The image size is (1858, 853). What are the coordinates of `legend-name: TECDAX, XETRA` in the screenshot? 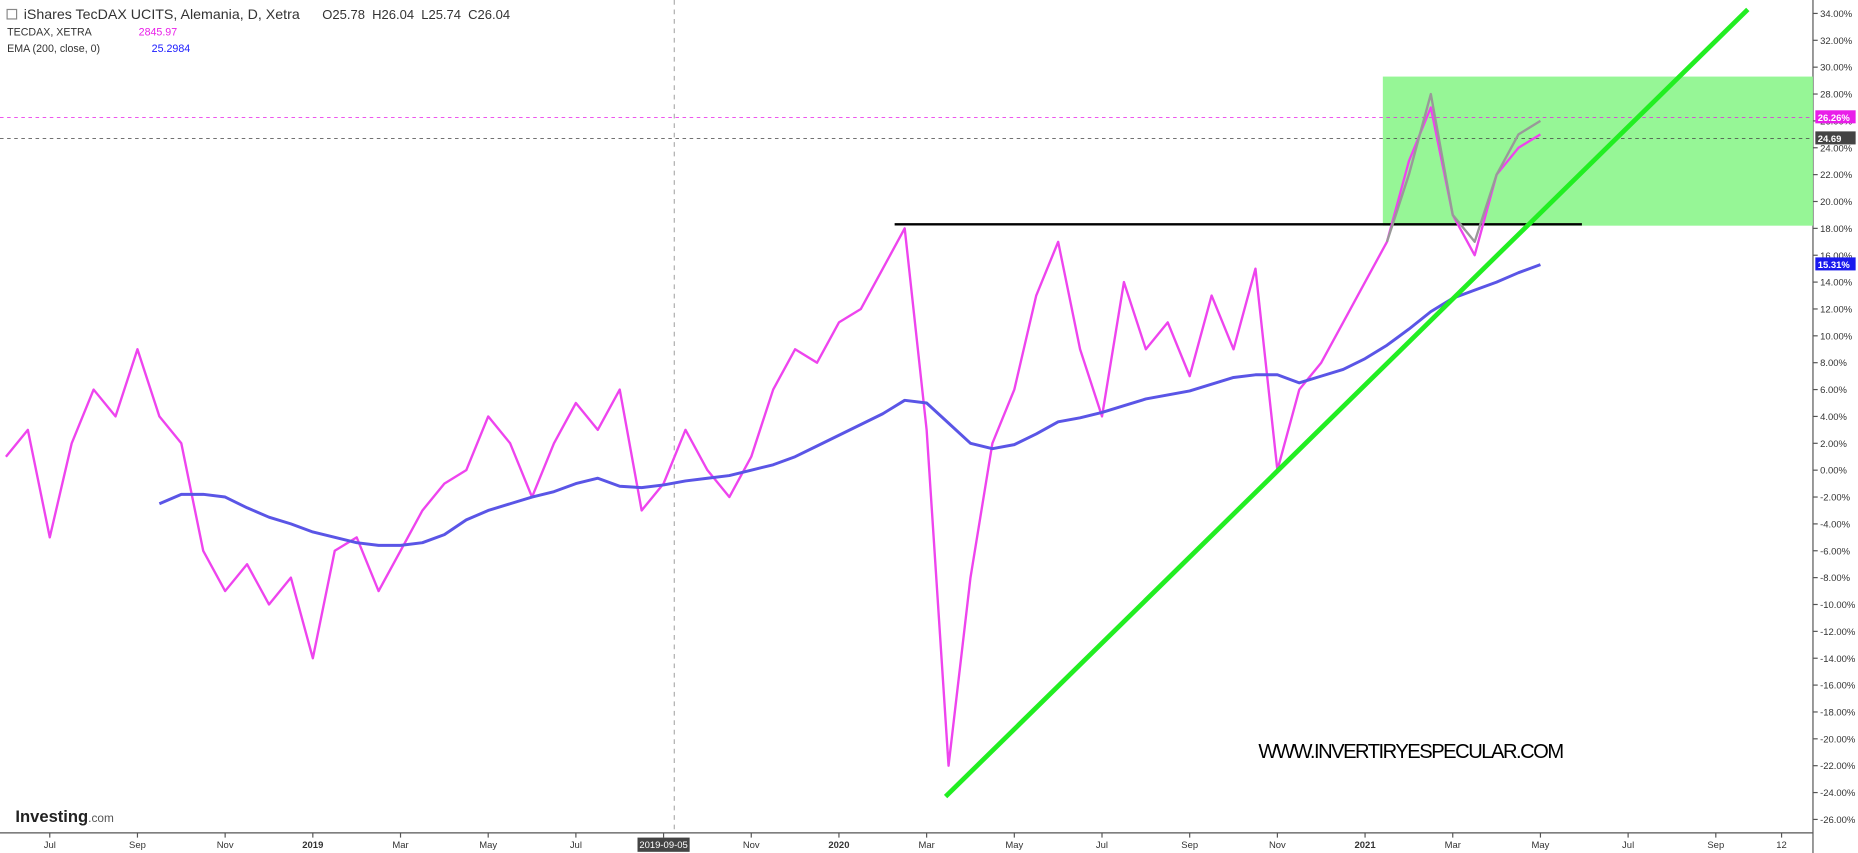 It's located at (50, 33).